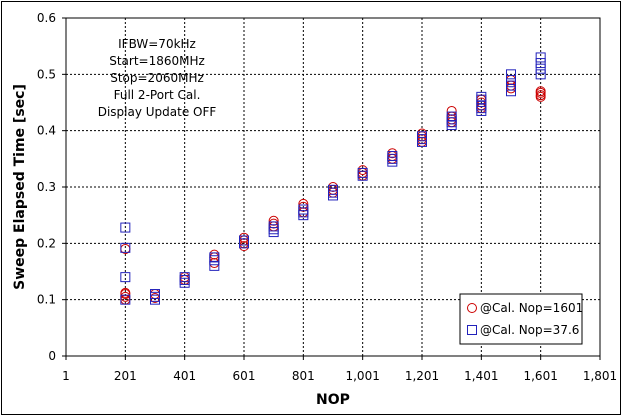 The width and height of the screenshot is (624, 418). Describe the element at coordinates (46, 131) in the screenshot. I see `y-tick-label: 0.4` at that location.